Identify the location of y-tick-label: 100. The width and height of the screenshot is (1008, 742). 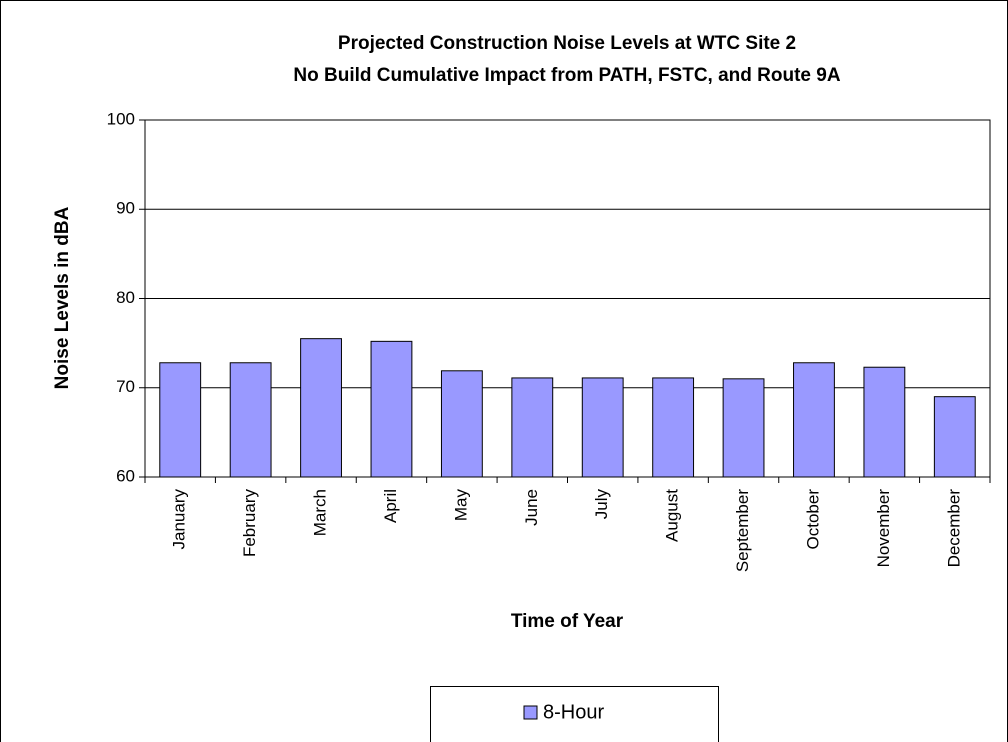
(121, 118).